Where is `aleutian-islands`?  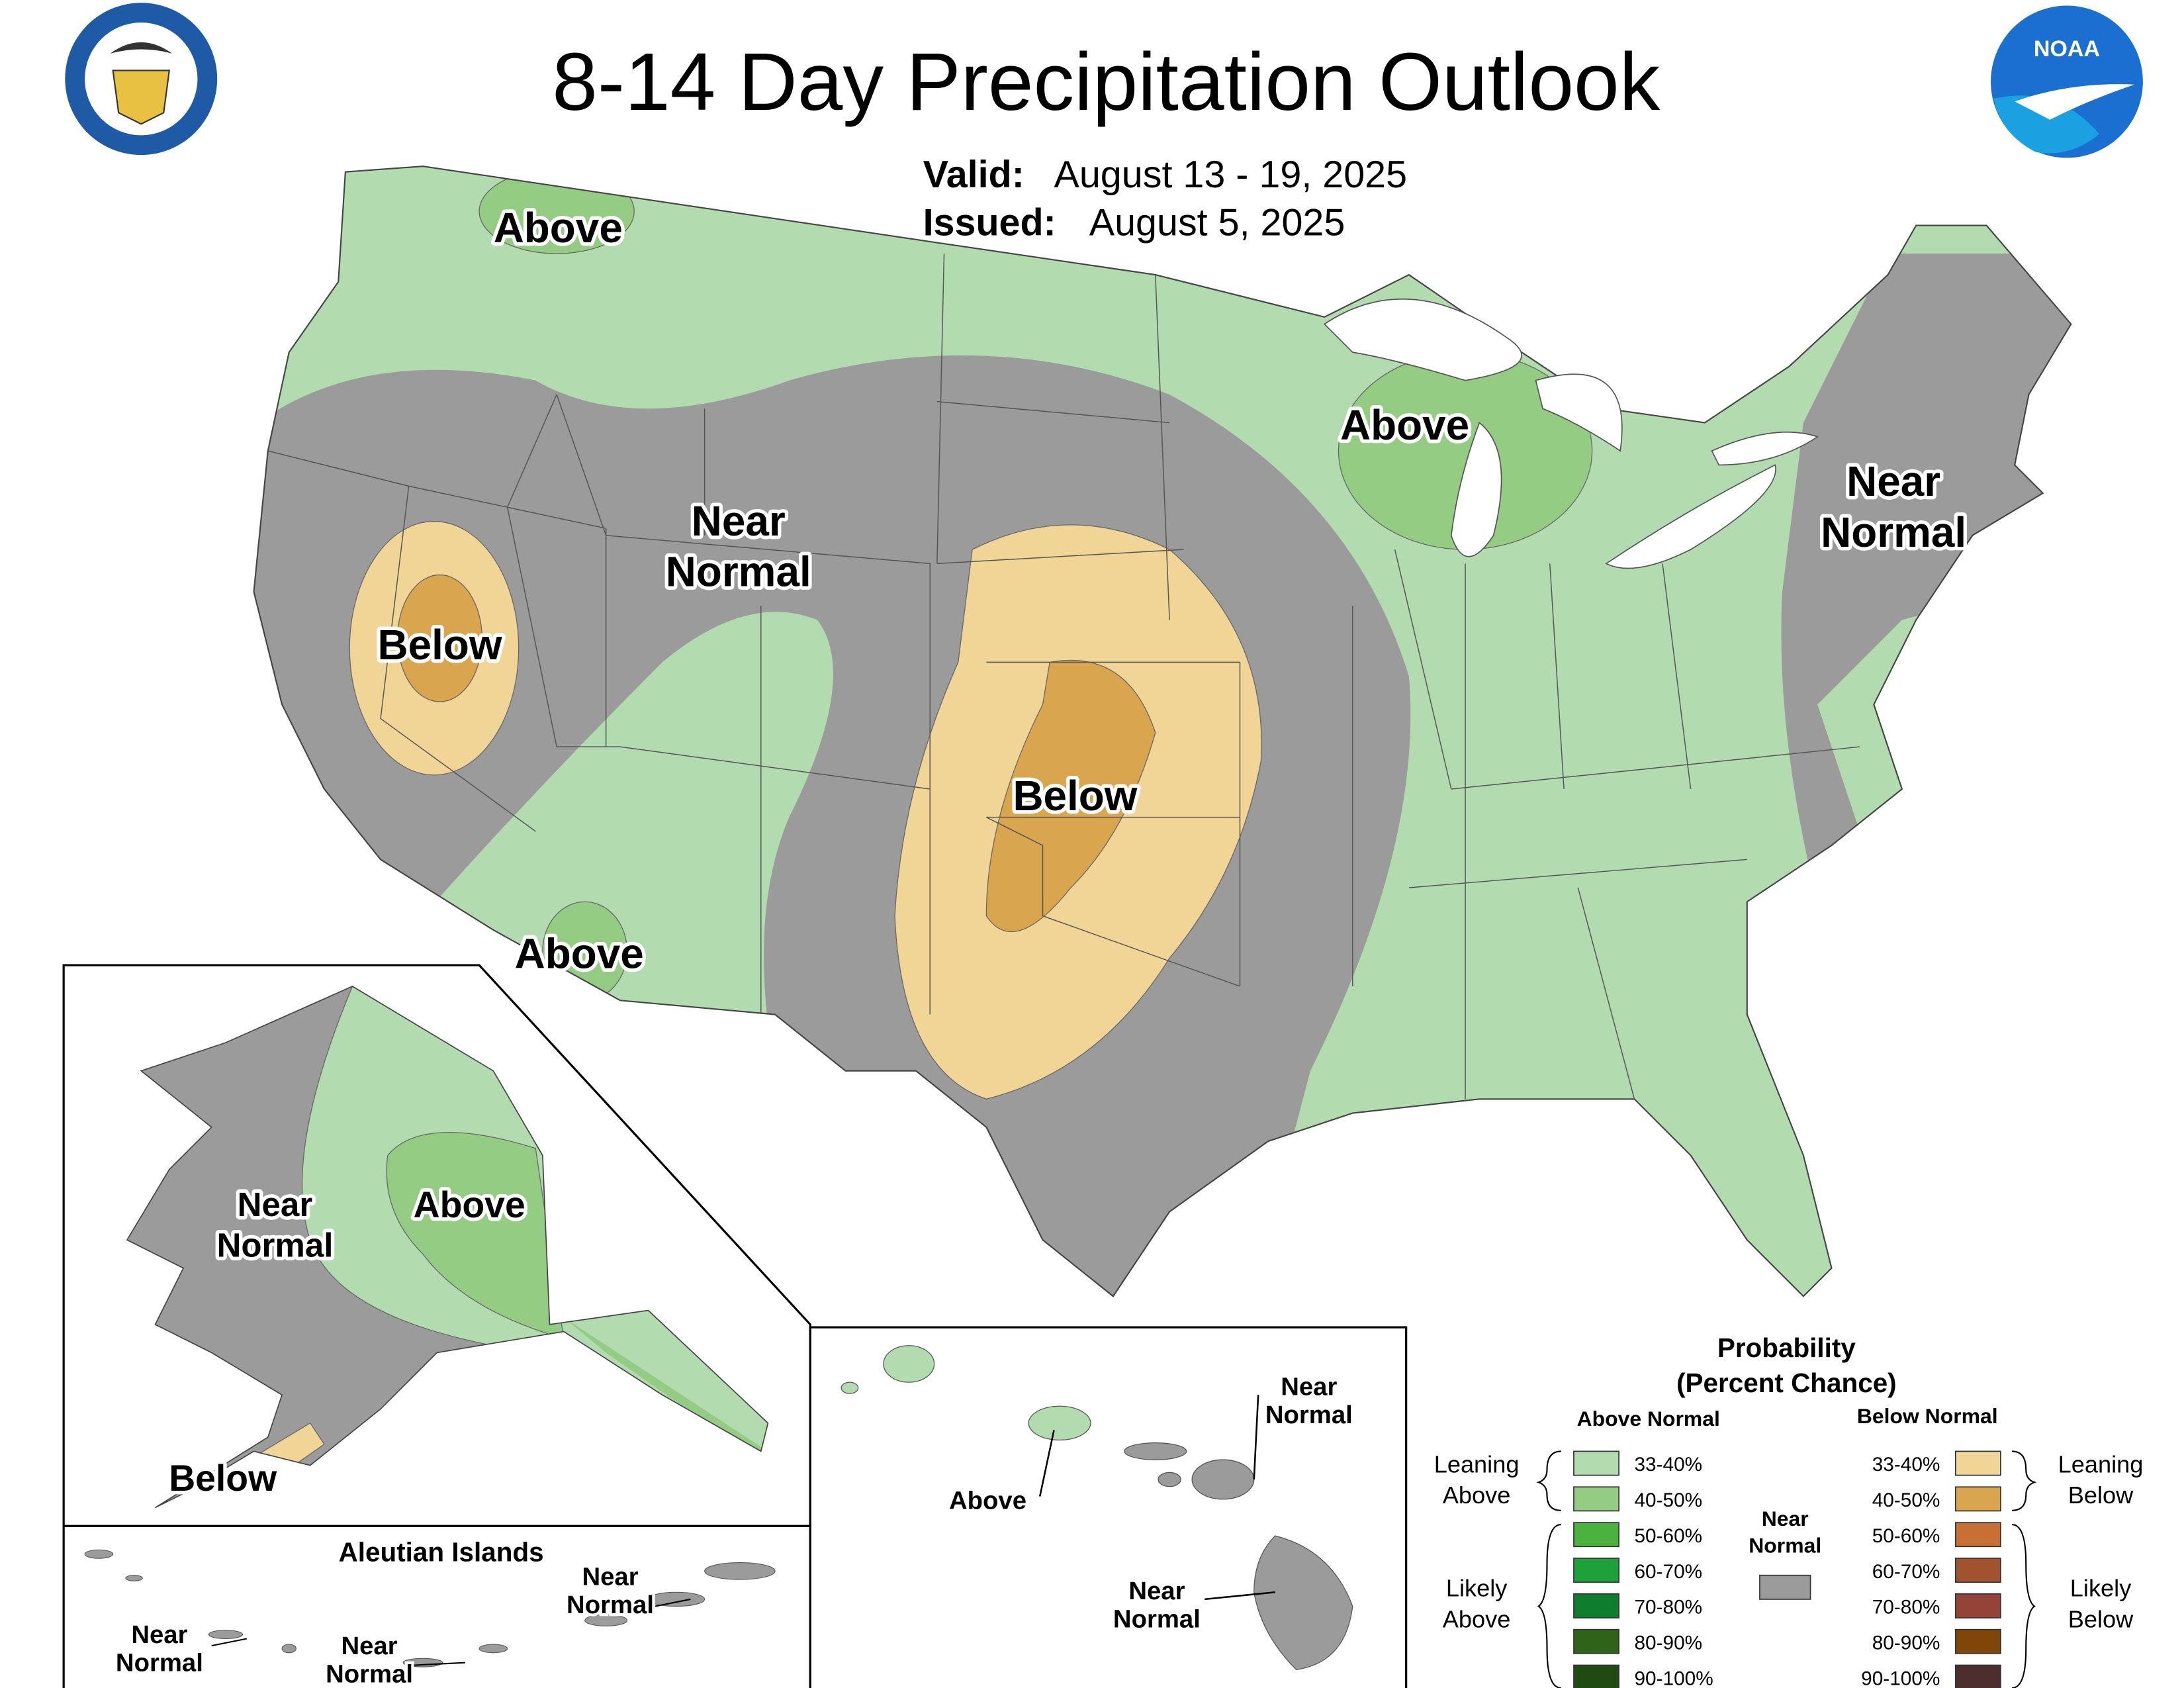 aleutian-islands is located at coordinates (430, 1608).